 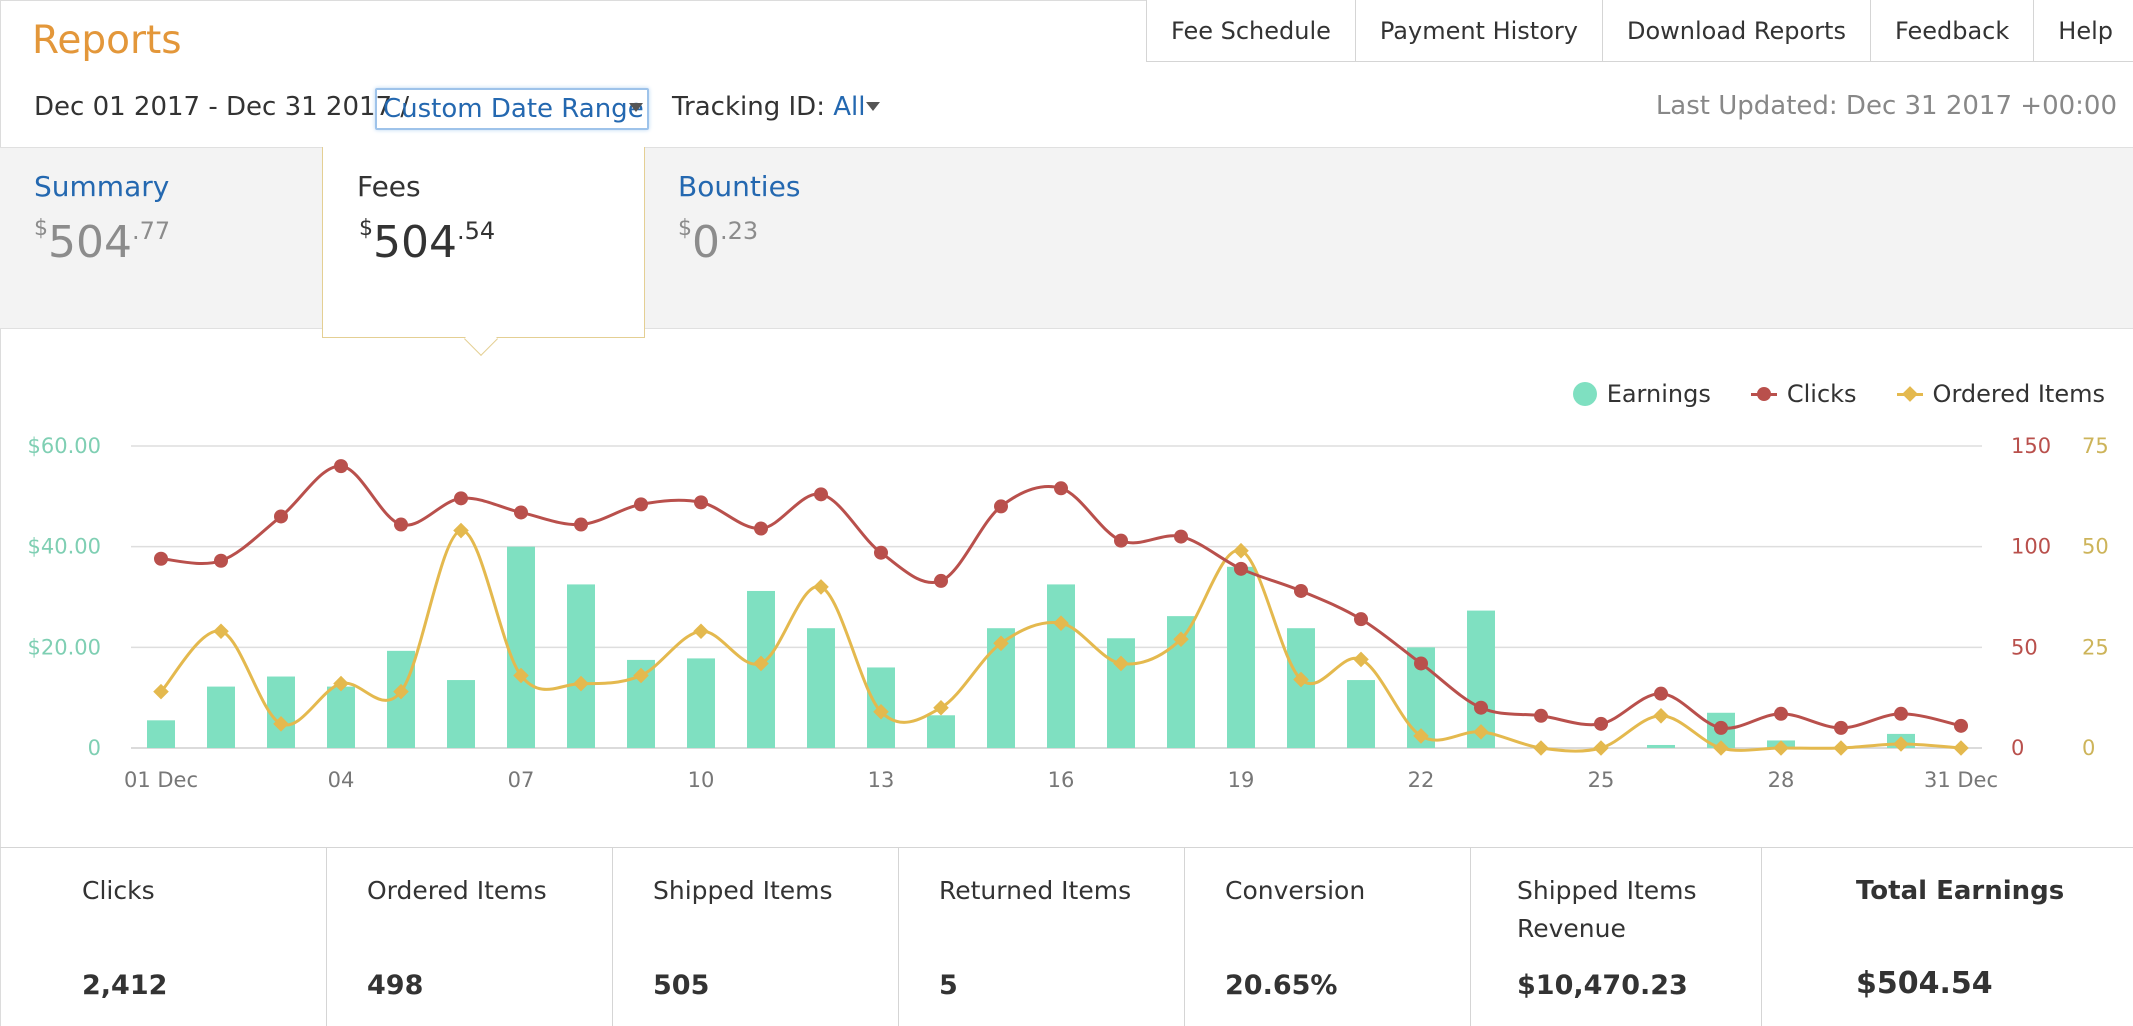 What do you see at coordinates (2083, 30) in the screenshot?
I see `help-button: Help` at bounding box center [2083, 30].